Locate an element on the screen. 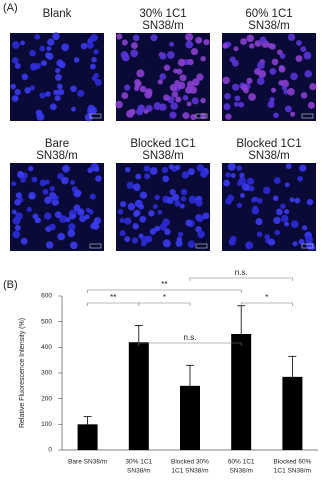  y-tick-label: 0 is located at coordinates (50, 450).